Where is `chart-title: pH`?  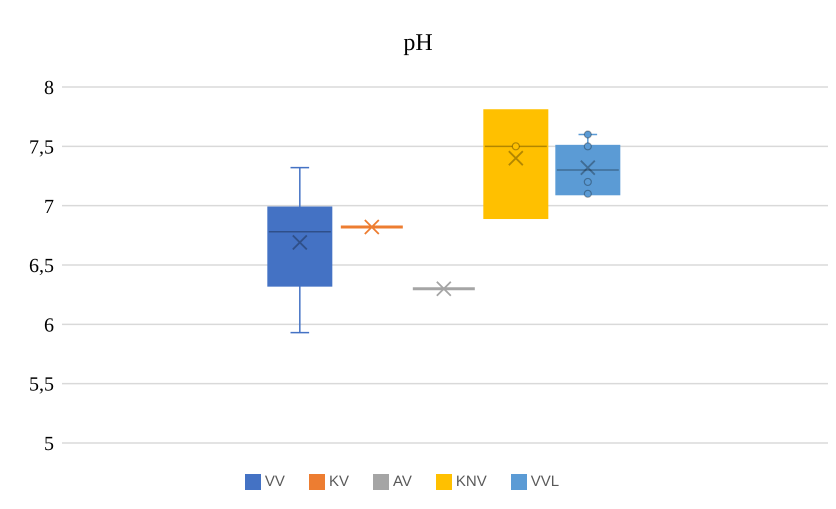 chart-title: pH is located at coordinates (418, 43).